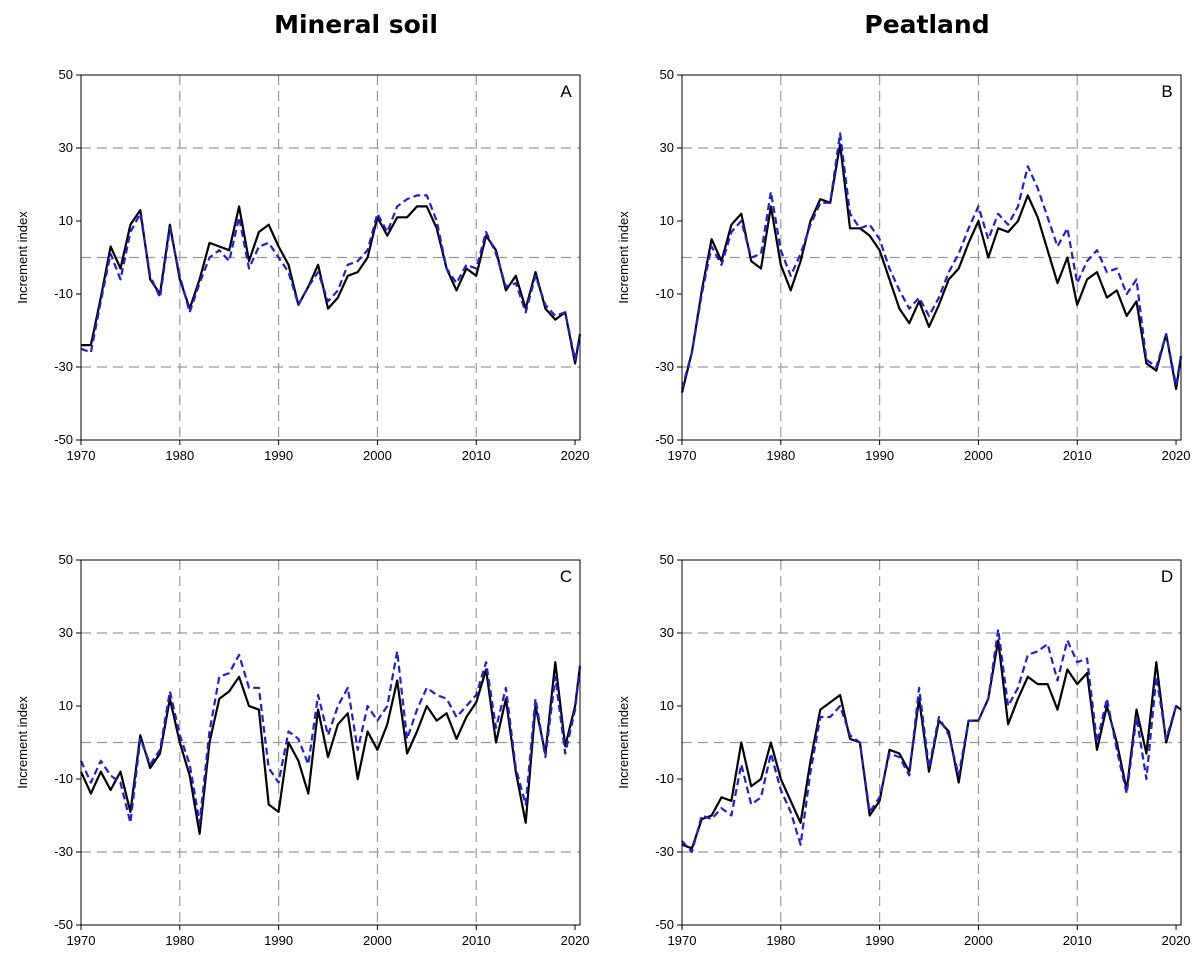  I want to click on column-title-peatland: Peatland, so click(927, 24).